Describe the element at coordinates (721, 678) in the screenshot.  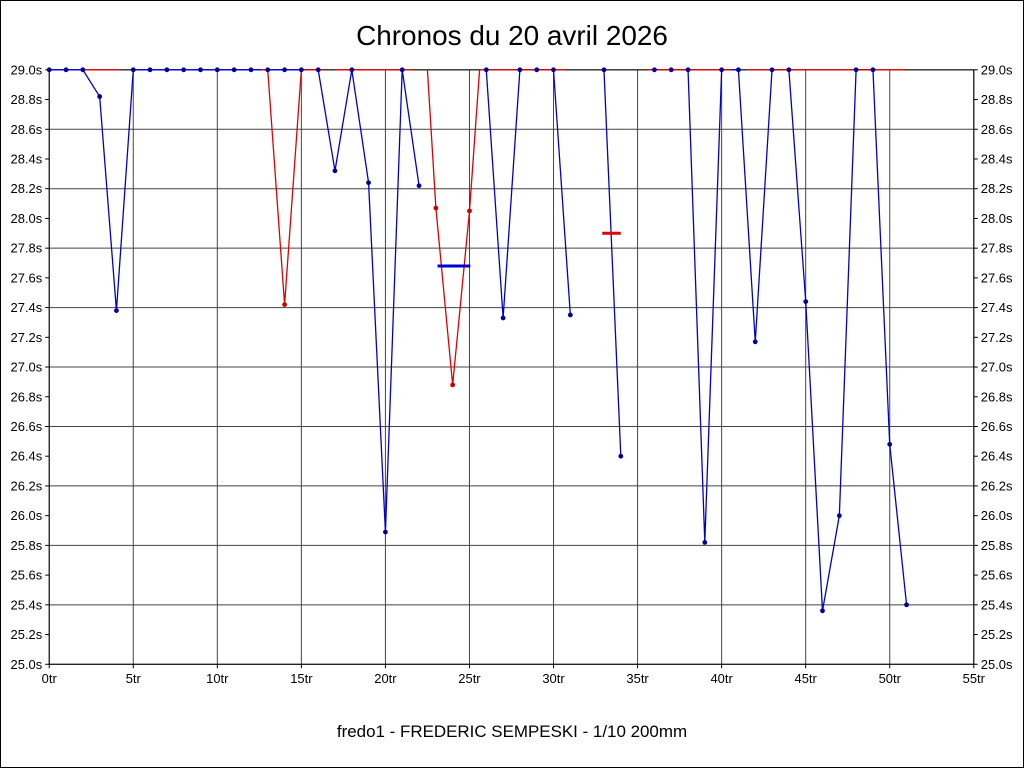
I see `x-tick-label: 40tr` at that location.